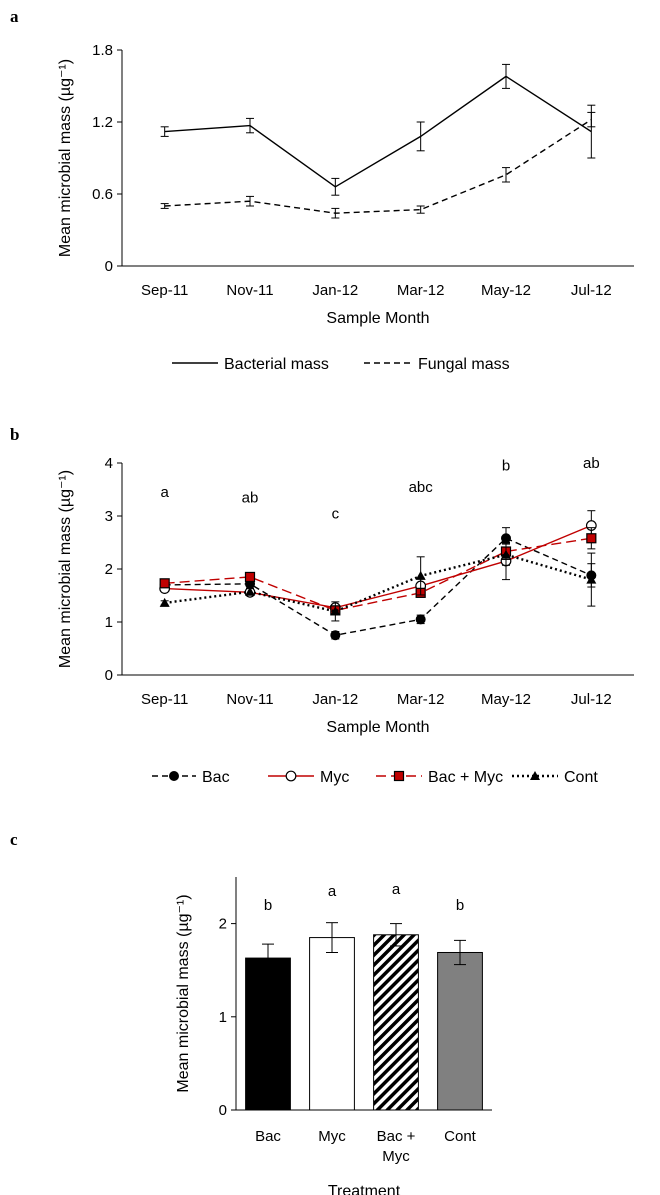 The height and width of the screenshot is (1195, 660). Describe the element at coordinates (102, 122) in the screenshot. I see `y-tick-label: 1.2` at that location.